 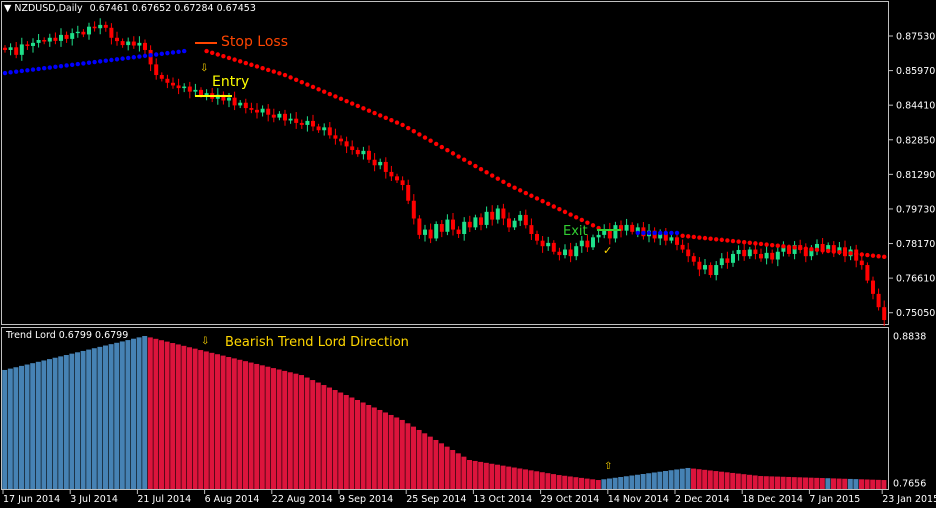 What do you see at coordinates (915, 71) in the screenshot?
I see `price-tick-label: 0.85970` at bounding box center [915, 71].